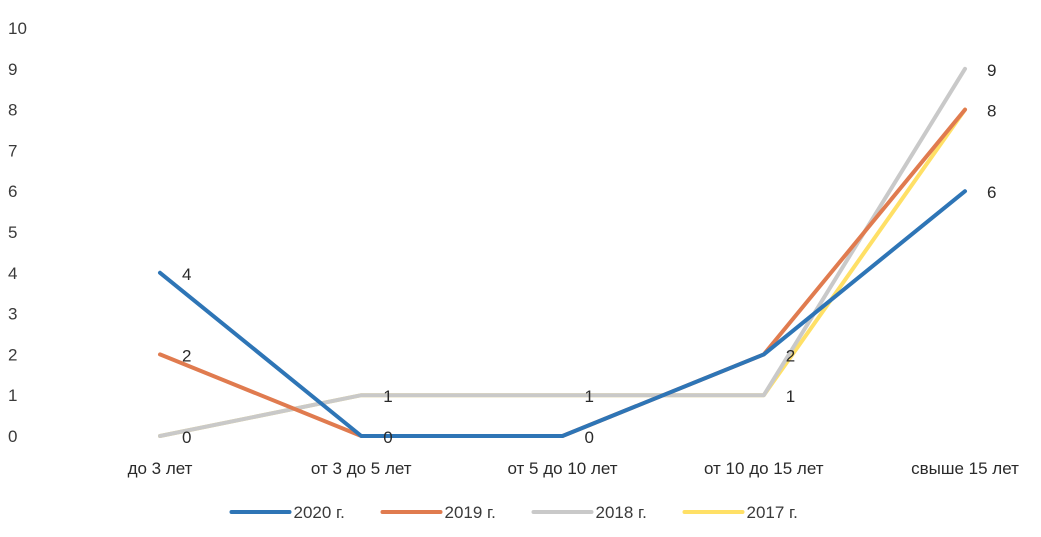 This screenshot has height=537, width=1041. I want to click on x-category-label-1: от 3 до 5 лет, so click(361, 468).